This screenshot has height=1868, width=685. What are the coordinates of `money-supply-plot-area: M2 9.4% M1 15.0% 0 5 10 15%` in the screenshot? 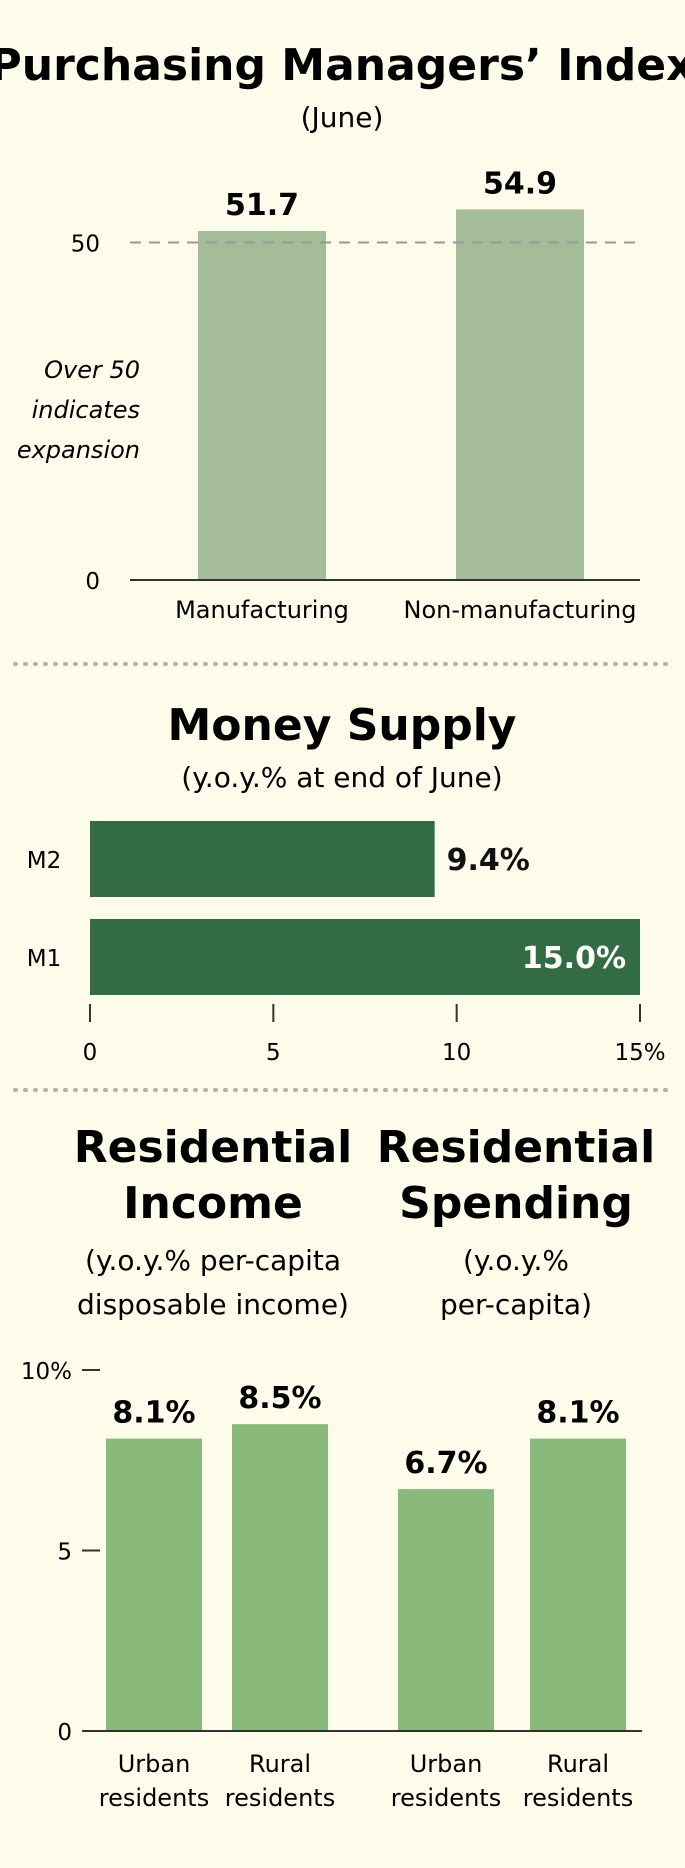 It's located at (346, 943).